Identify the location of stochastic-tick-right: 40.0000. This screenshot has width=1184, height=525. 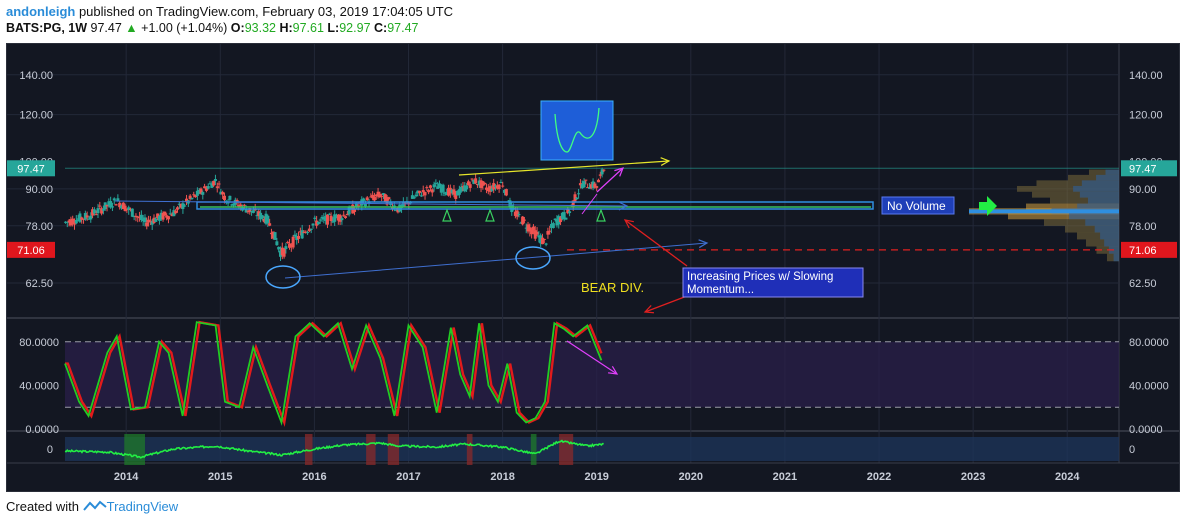
(1149, 386).